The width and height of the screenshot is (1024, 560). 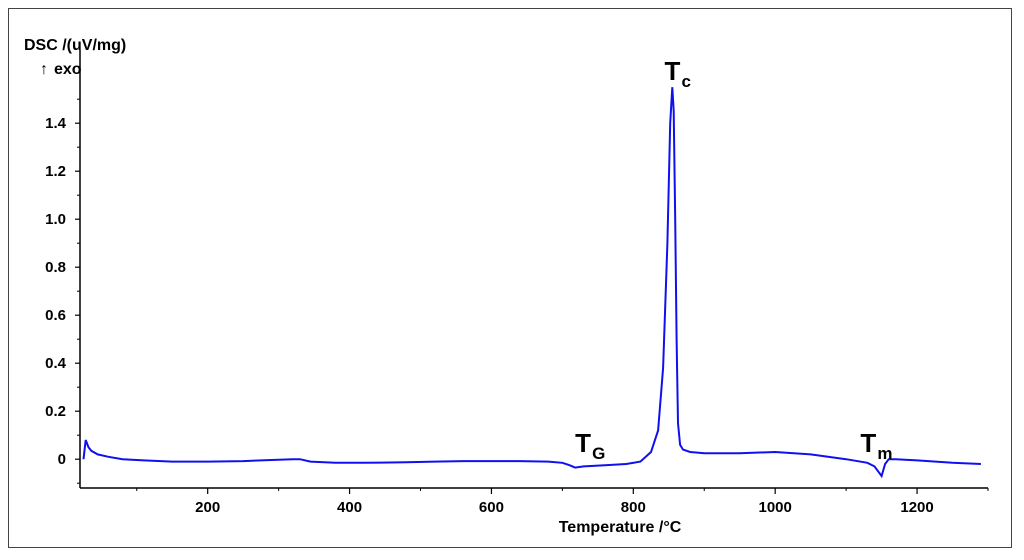 What do you see at coordinates (55, 171) in the screenshot?
I see `y-tick-label: 1.2` at bounding box center [55, 171].